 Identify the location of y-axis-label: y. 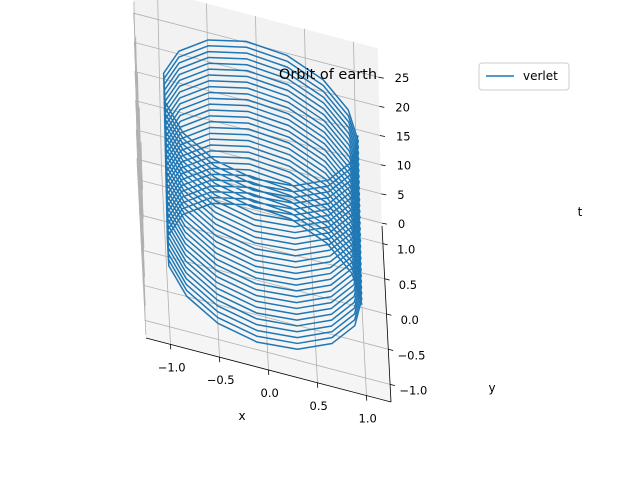
(491, 388).